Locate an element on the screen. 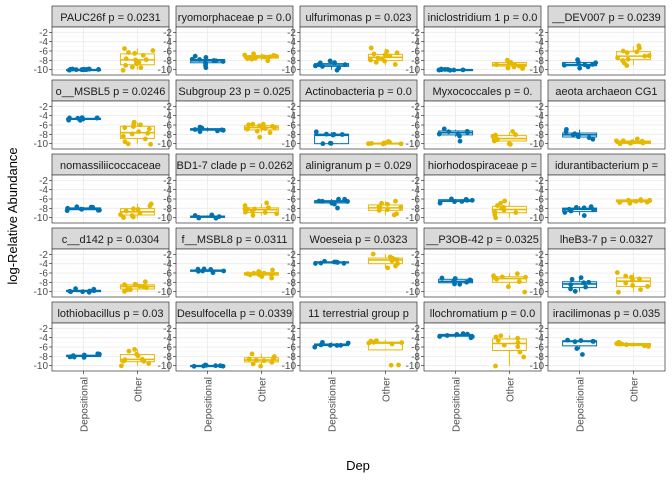  facet-panel: iniclostridium 1 p = 0.0-2-4-6-8-10 is located at coordinates (474, 40).